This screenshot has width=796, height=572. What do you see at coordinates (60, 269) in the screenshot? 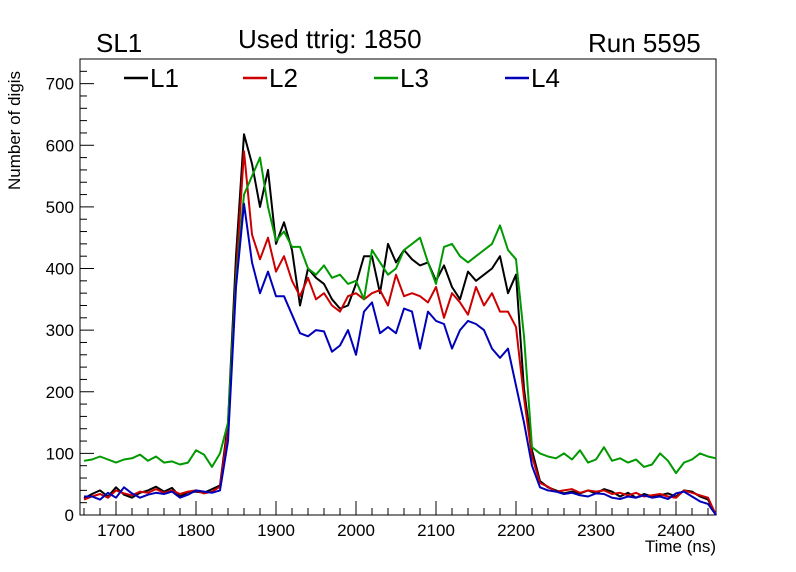
I see `y-tick-label: 400` at bounding box center [60, 269].